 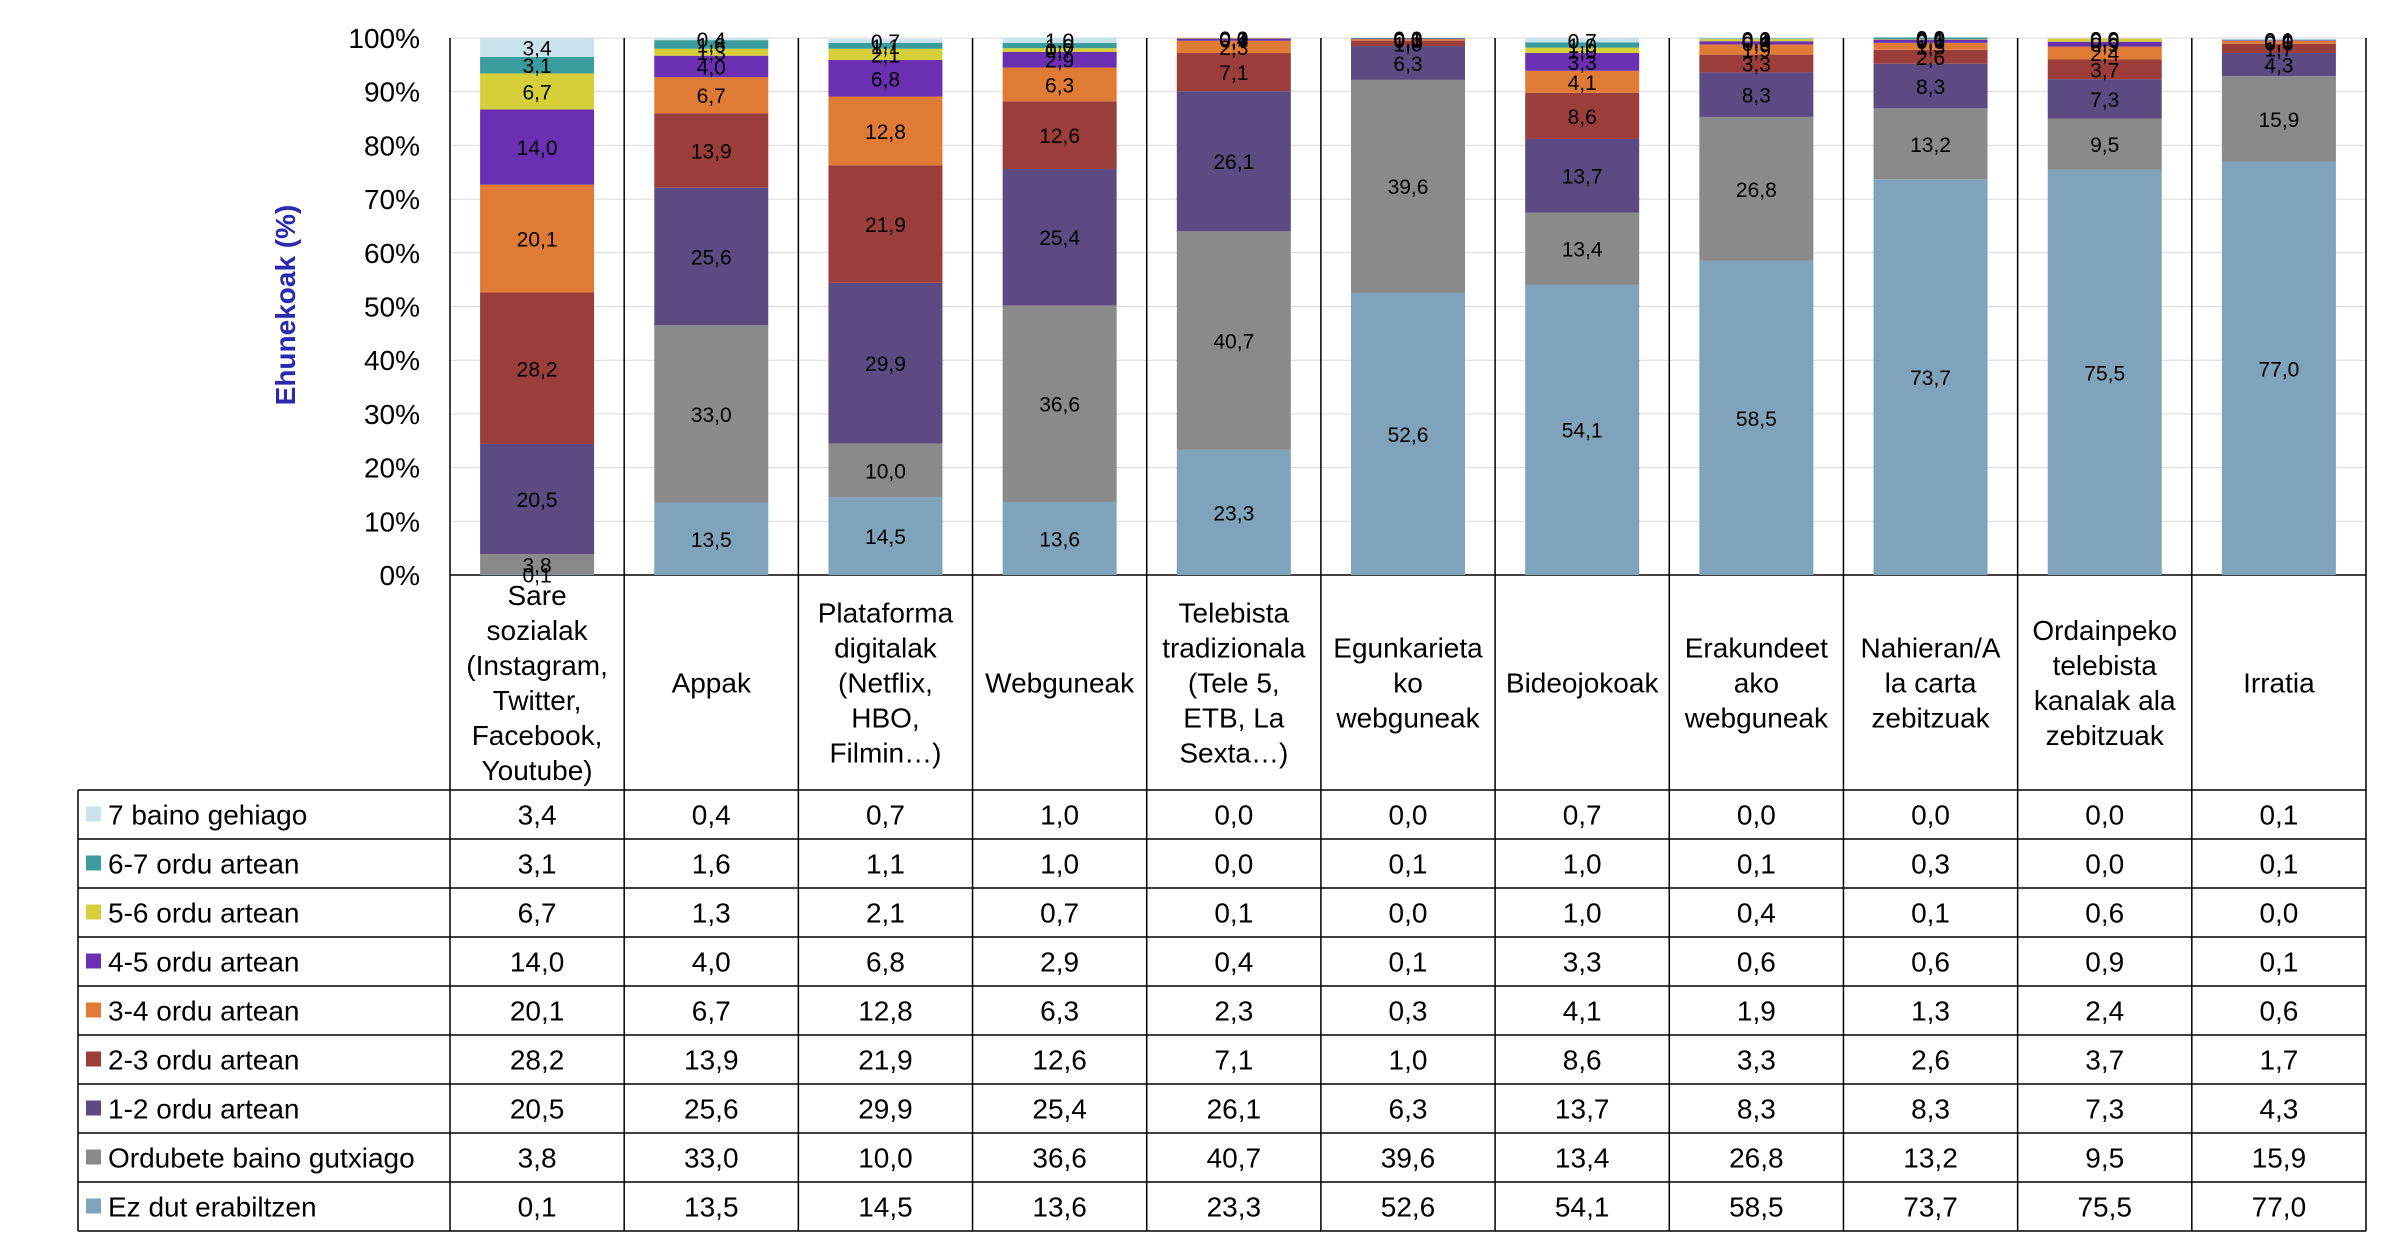 I want to click on data-label: 13,4, so click(x=1582, y=250).